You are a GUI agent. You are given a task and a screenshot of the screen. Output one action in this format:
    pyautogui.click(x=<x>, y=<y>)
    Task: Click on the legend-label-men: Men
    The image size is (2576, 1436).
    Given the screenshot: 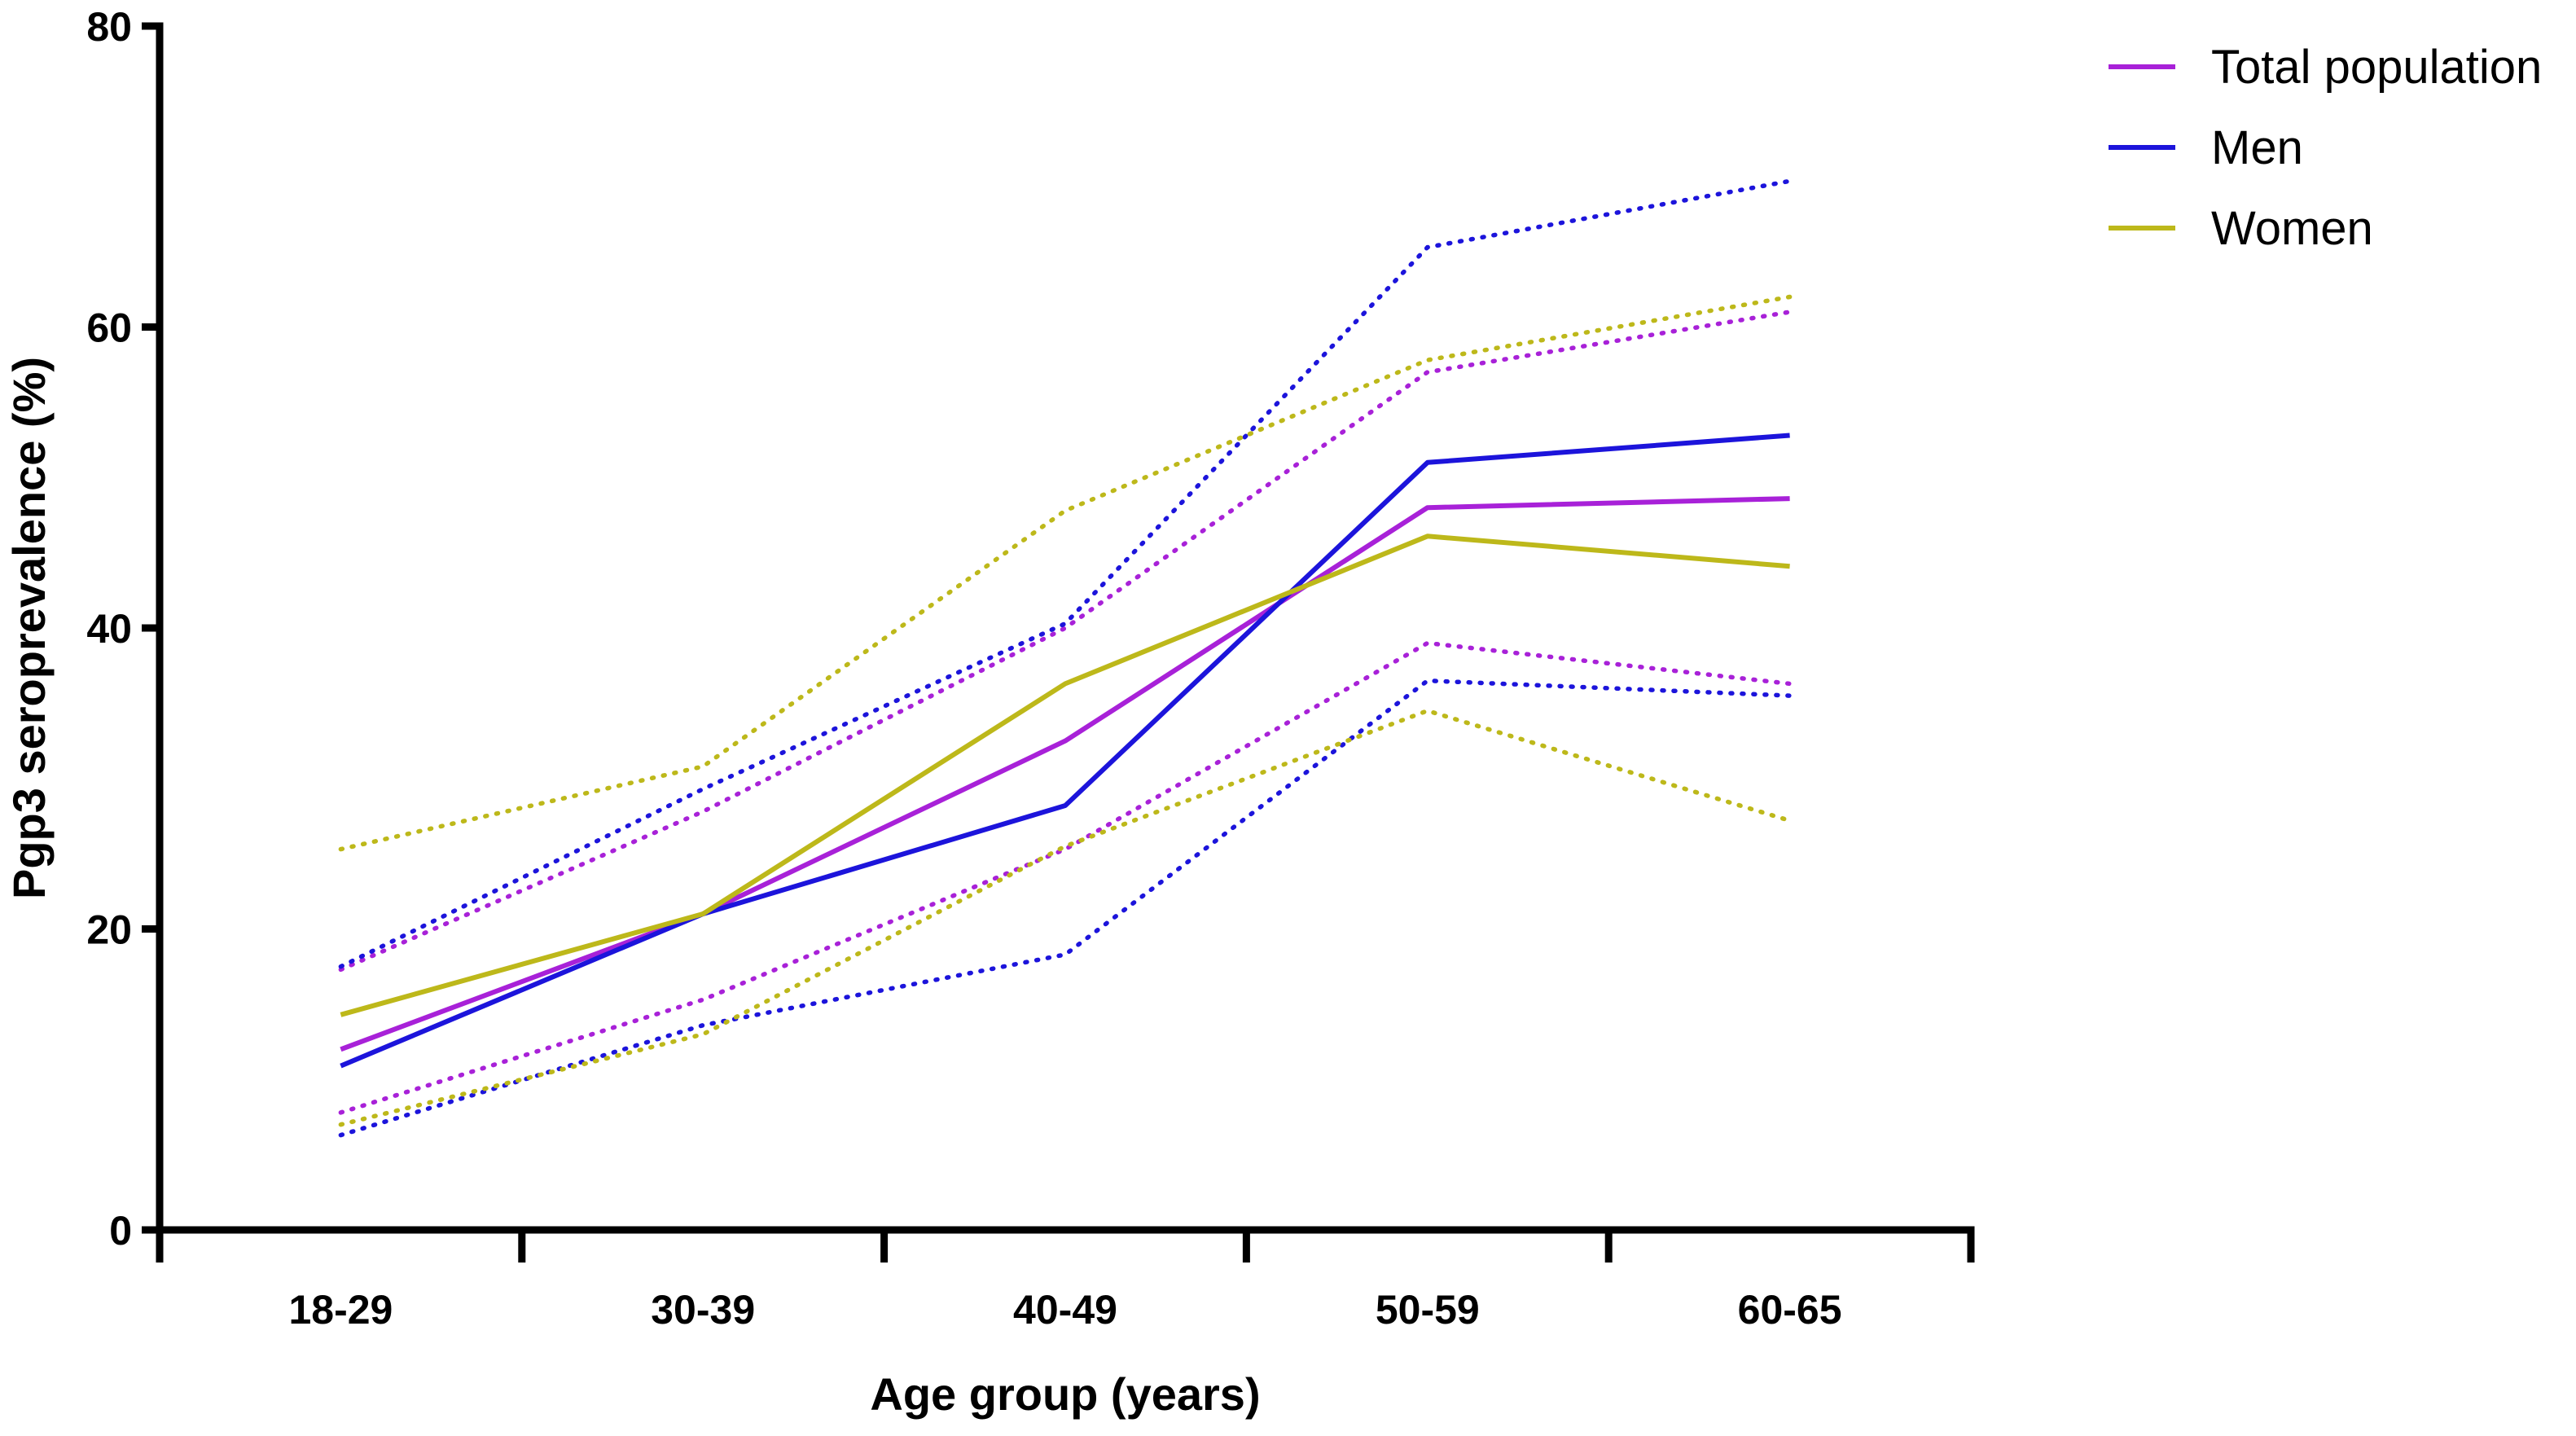 What is the action you would take?
    pyautogui.click(x=2257, y=147)
    